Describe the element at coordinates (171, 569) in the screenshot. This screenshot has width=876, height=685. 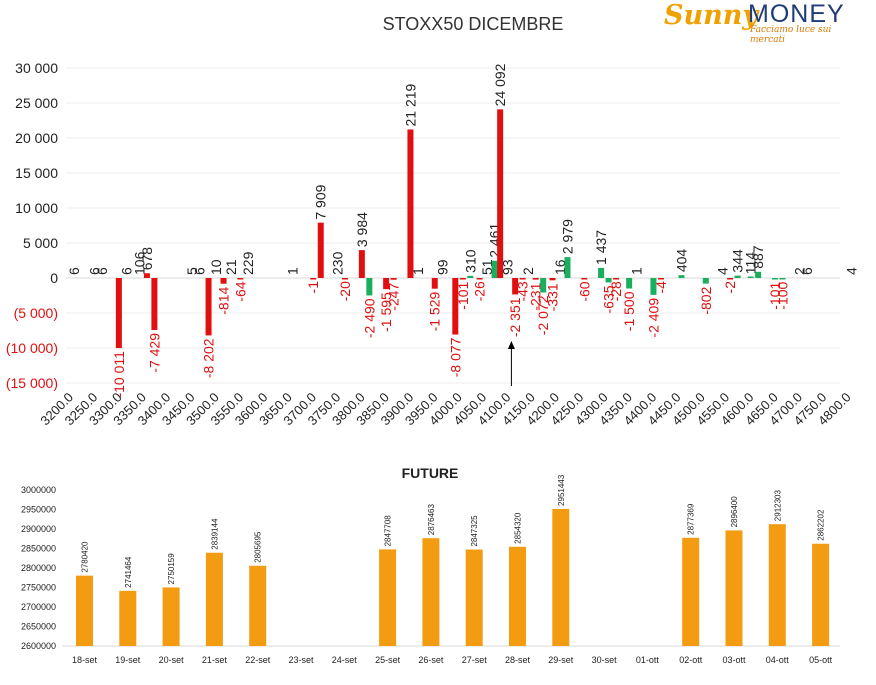
I see `future-data-label: 2750159` at that location.